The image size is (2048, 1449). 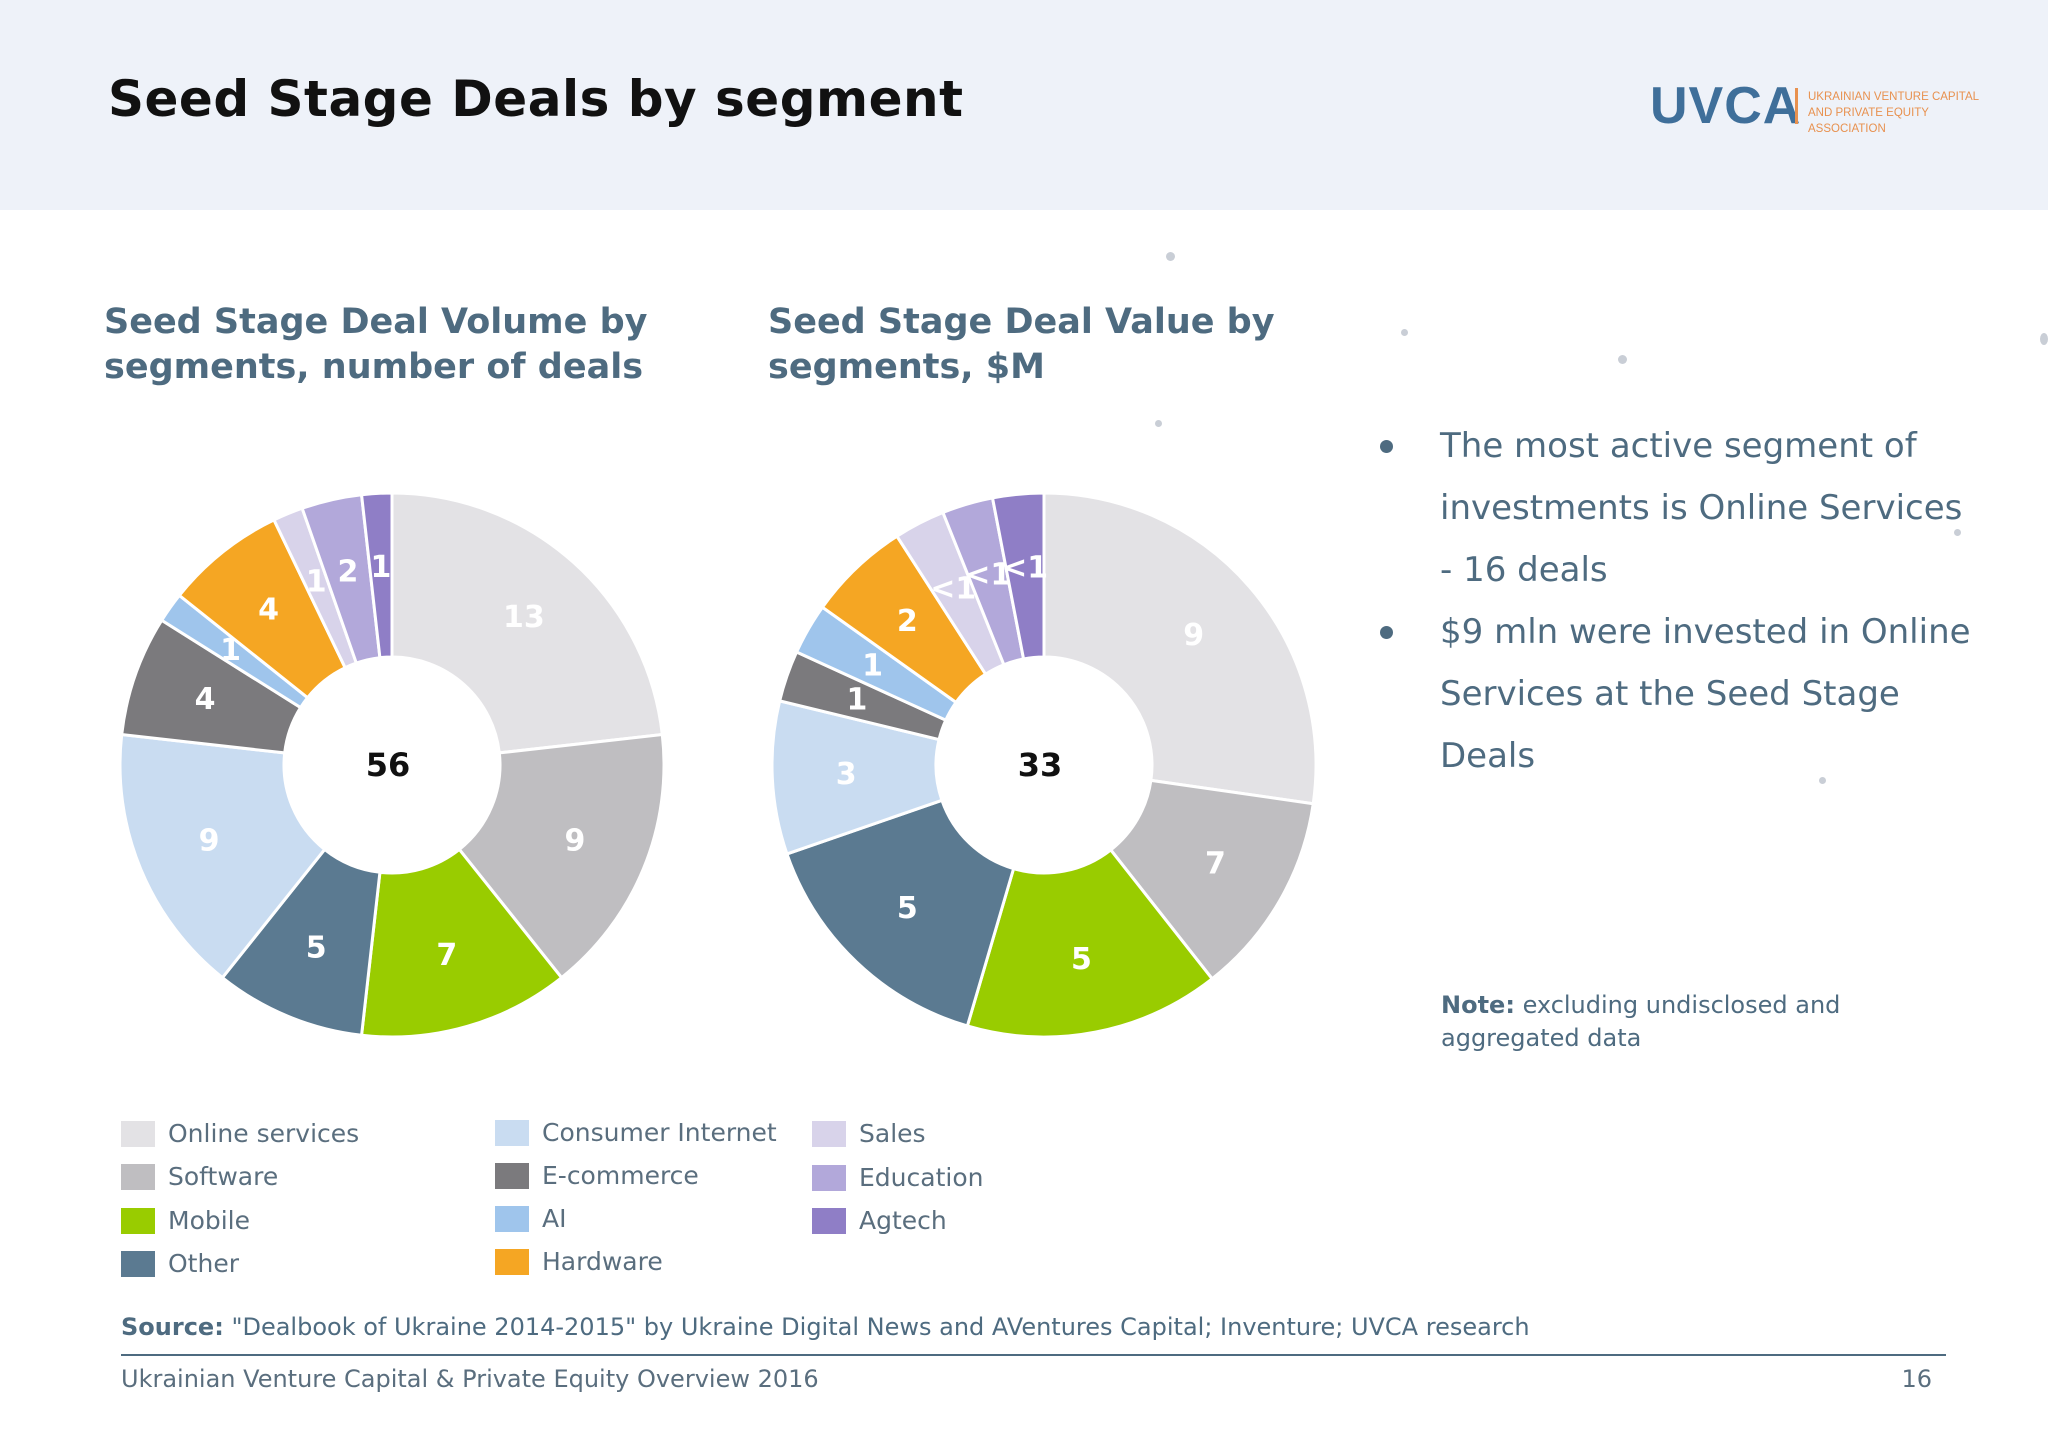 What do you see at coordinates (536, 99) in the screenshot?
I see `page-title: Seed Stage Deals by segment` at bounding box center [536, 99].